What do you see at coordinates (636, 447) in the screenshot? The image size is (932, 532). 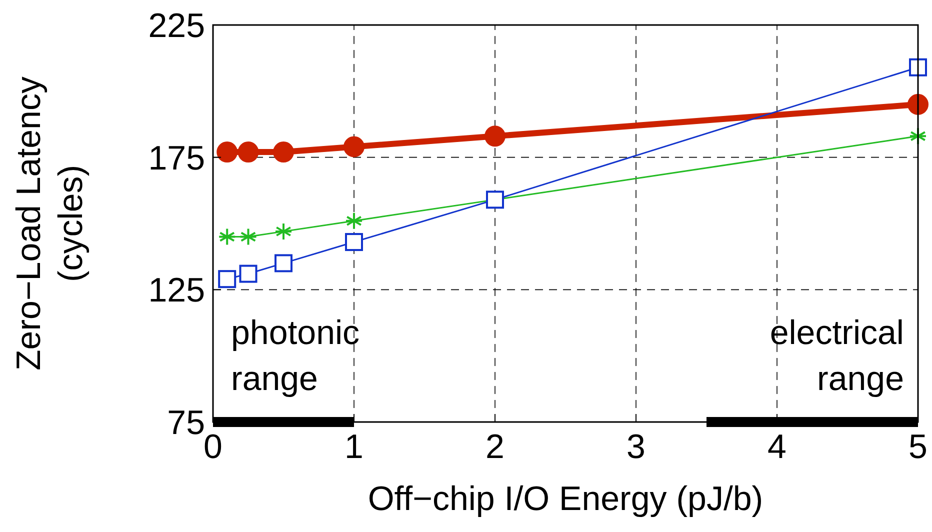 I see `x-tick-label: 3` at bounding box center [636, 447].